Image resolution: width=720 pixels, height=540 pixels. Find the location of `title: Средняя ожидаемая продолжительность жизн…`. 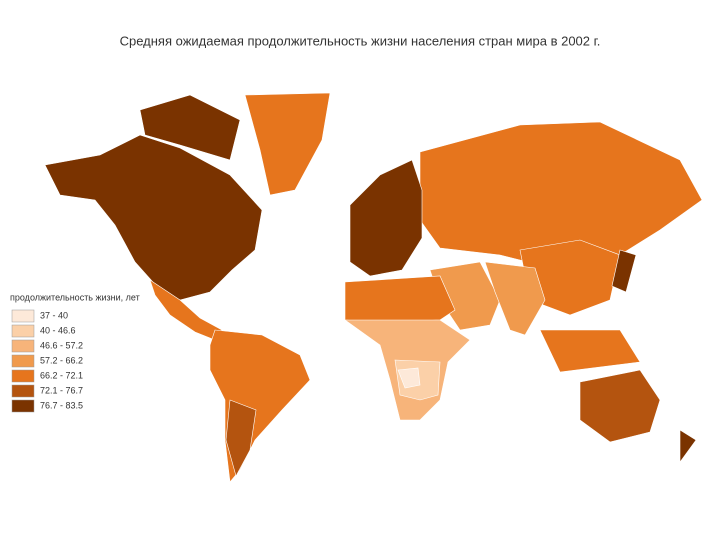

title: Средняя ожидаемая продолжительность жизн… is located at coordinates (360, 40).